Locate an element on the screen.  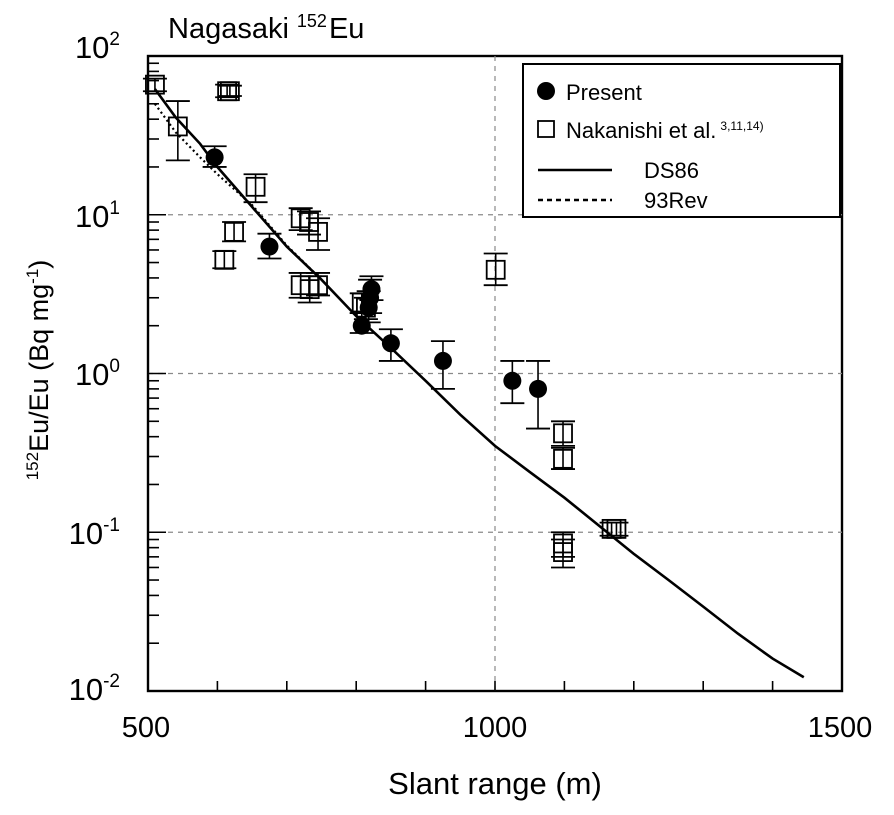
legend-present-marker is located at coordinates (546, 91).